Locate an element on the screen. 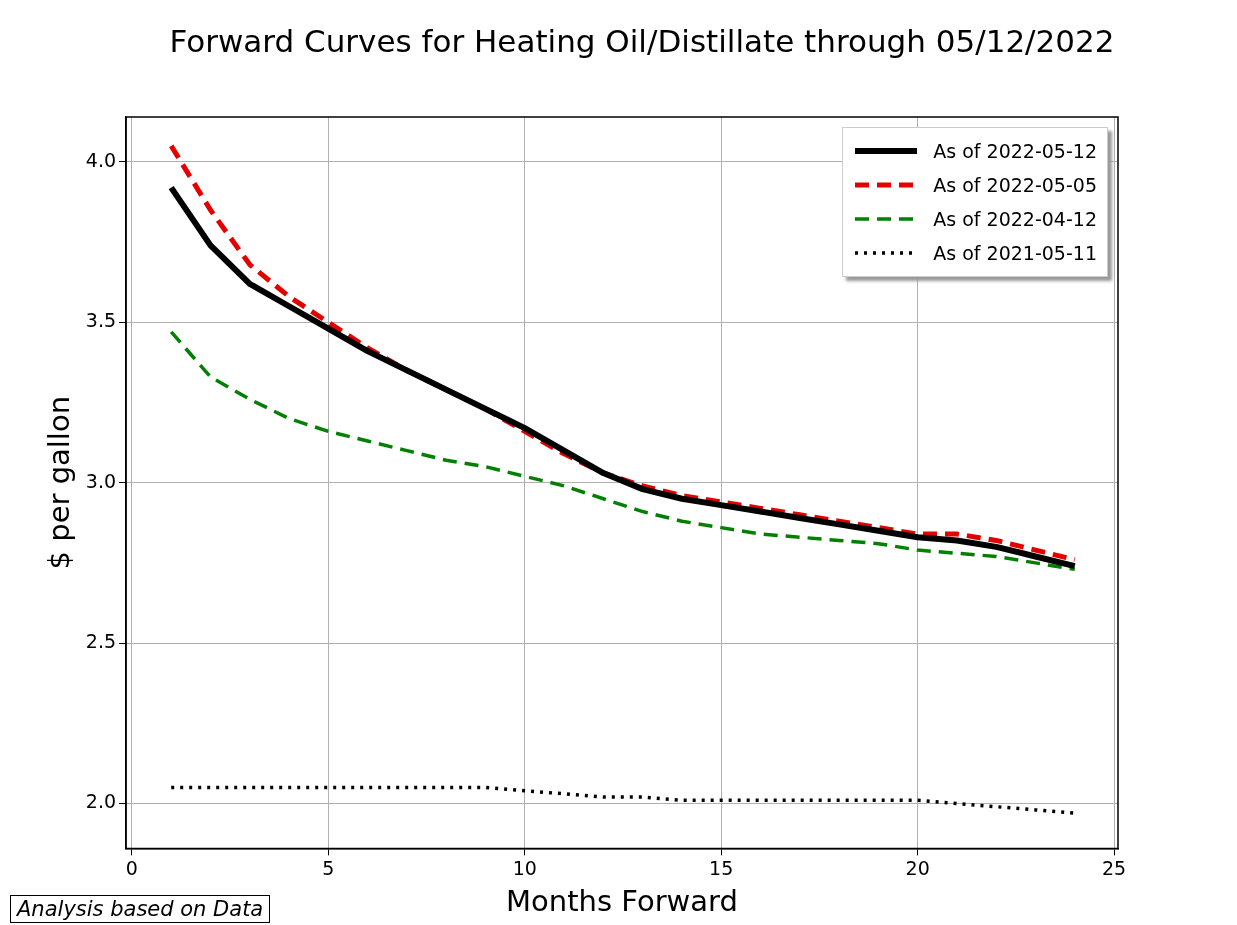 This screenshot has width=1237, height=925. x-tick-label: 10 is located at coordinates (524, 867).